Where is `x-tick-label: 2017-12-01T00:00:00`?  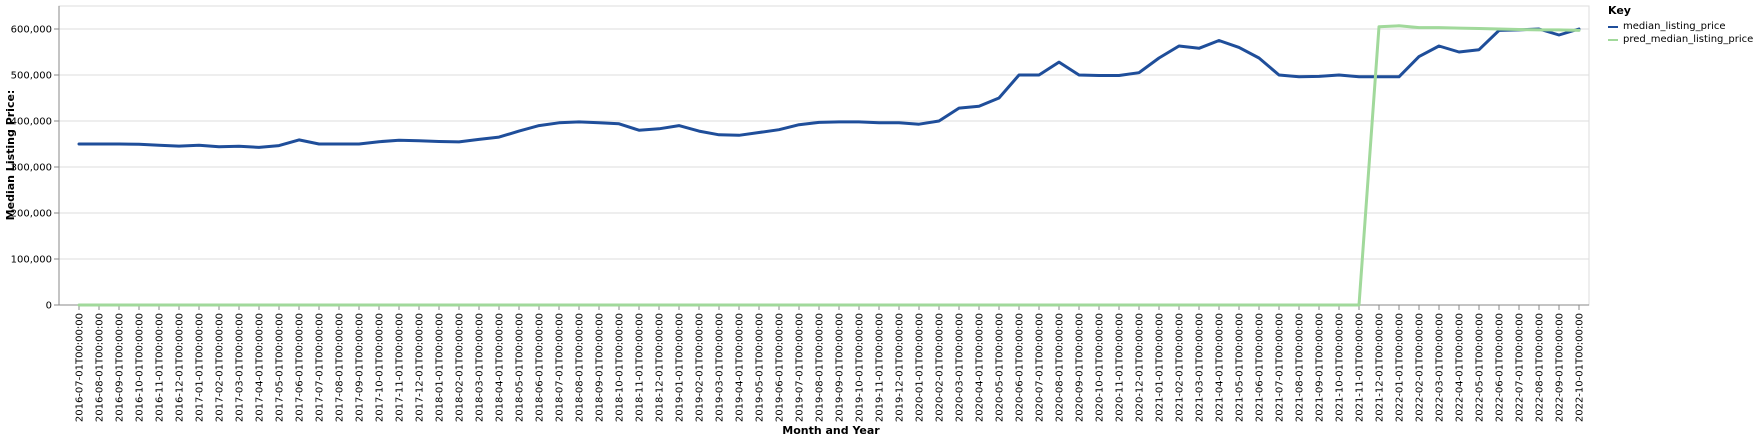
x-tick-label: 2017-12-01T00:00:00 is located at coordinates (420, 367).